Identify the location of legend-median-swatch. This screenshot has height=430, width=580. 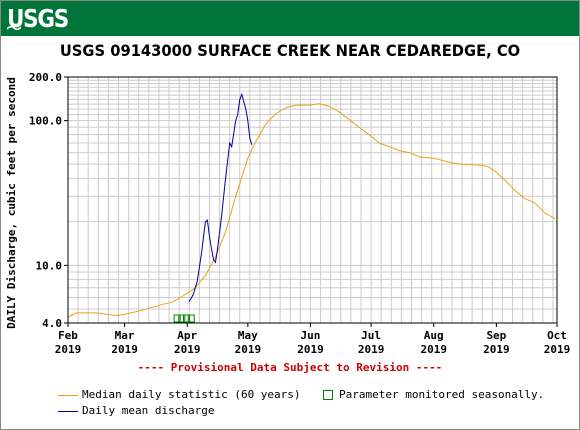
(68, 395).